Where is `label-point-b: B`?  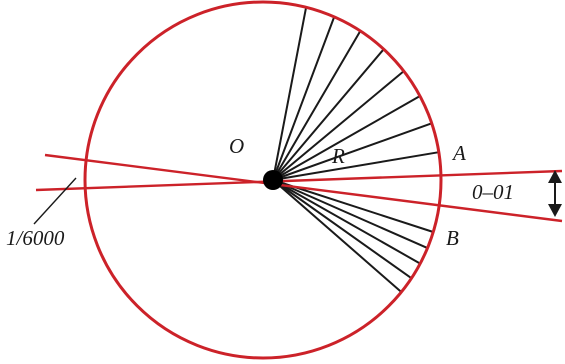
label-point-b: B is located at coordinates (452, 238).